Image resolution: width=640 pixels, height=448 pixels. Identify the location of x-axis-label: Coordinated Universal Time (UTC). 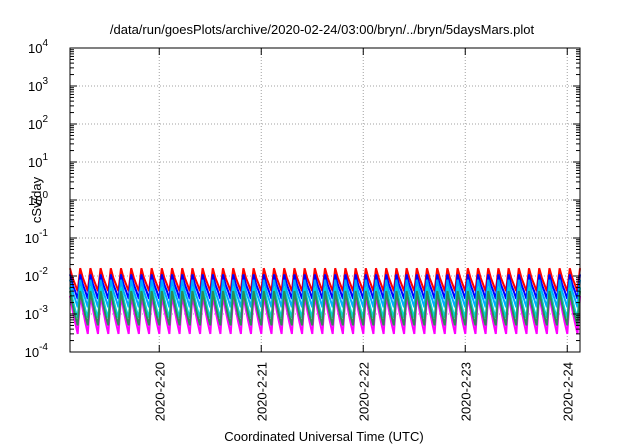
(323, 436).